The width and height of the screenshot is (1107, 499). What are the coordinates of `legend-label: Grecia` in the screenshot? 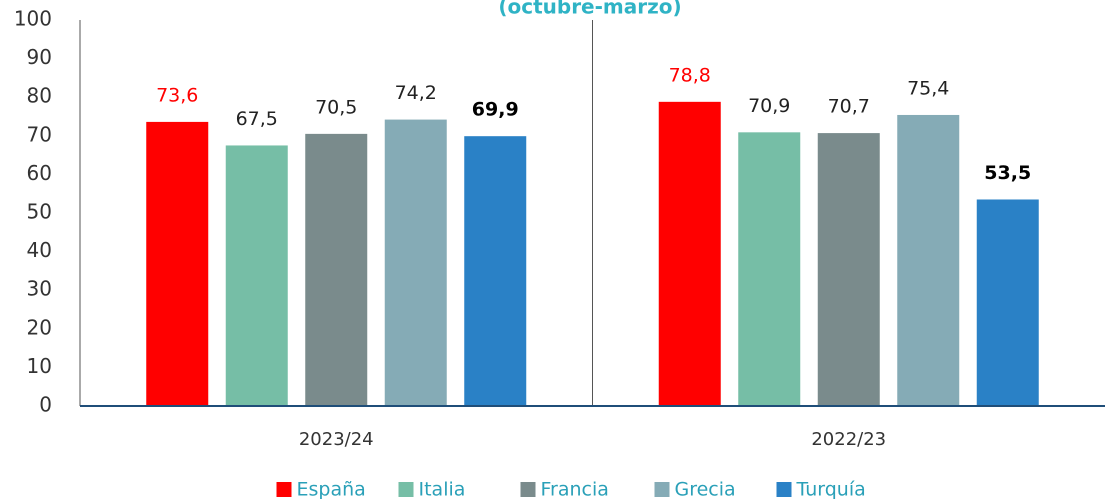 It's located at (705, 489).